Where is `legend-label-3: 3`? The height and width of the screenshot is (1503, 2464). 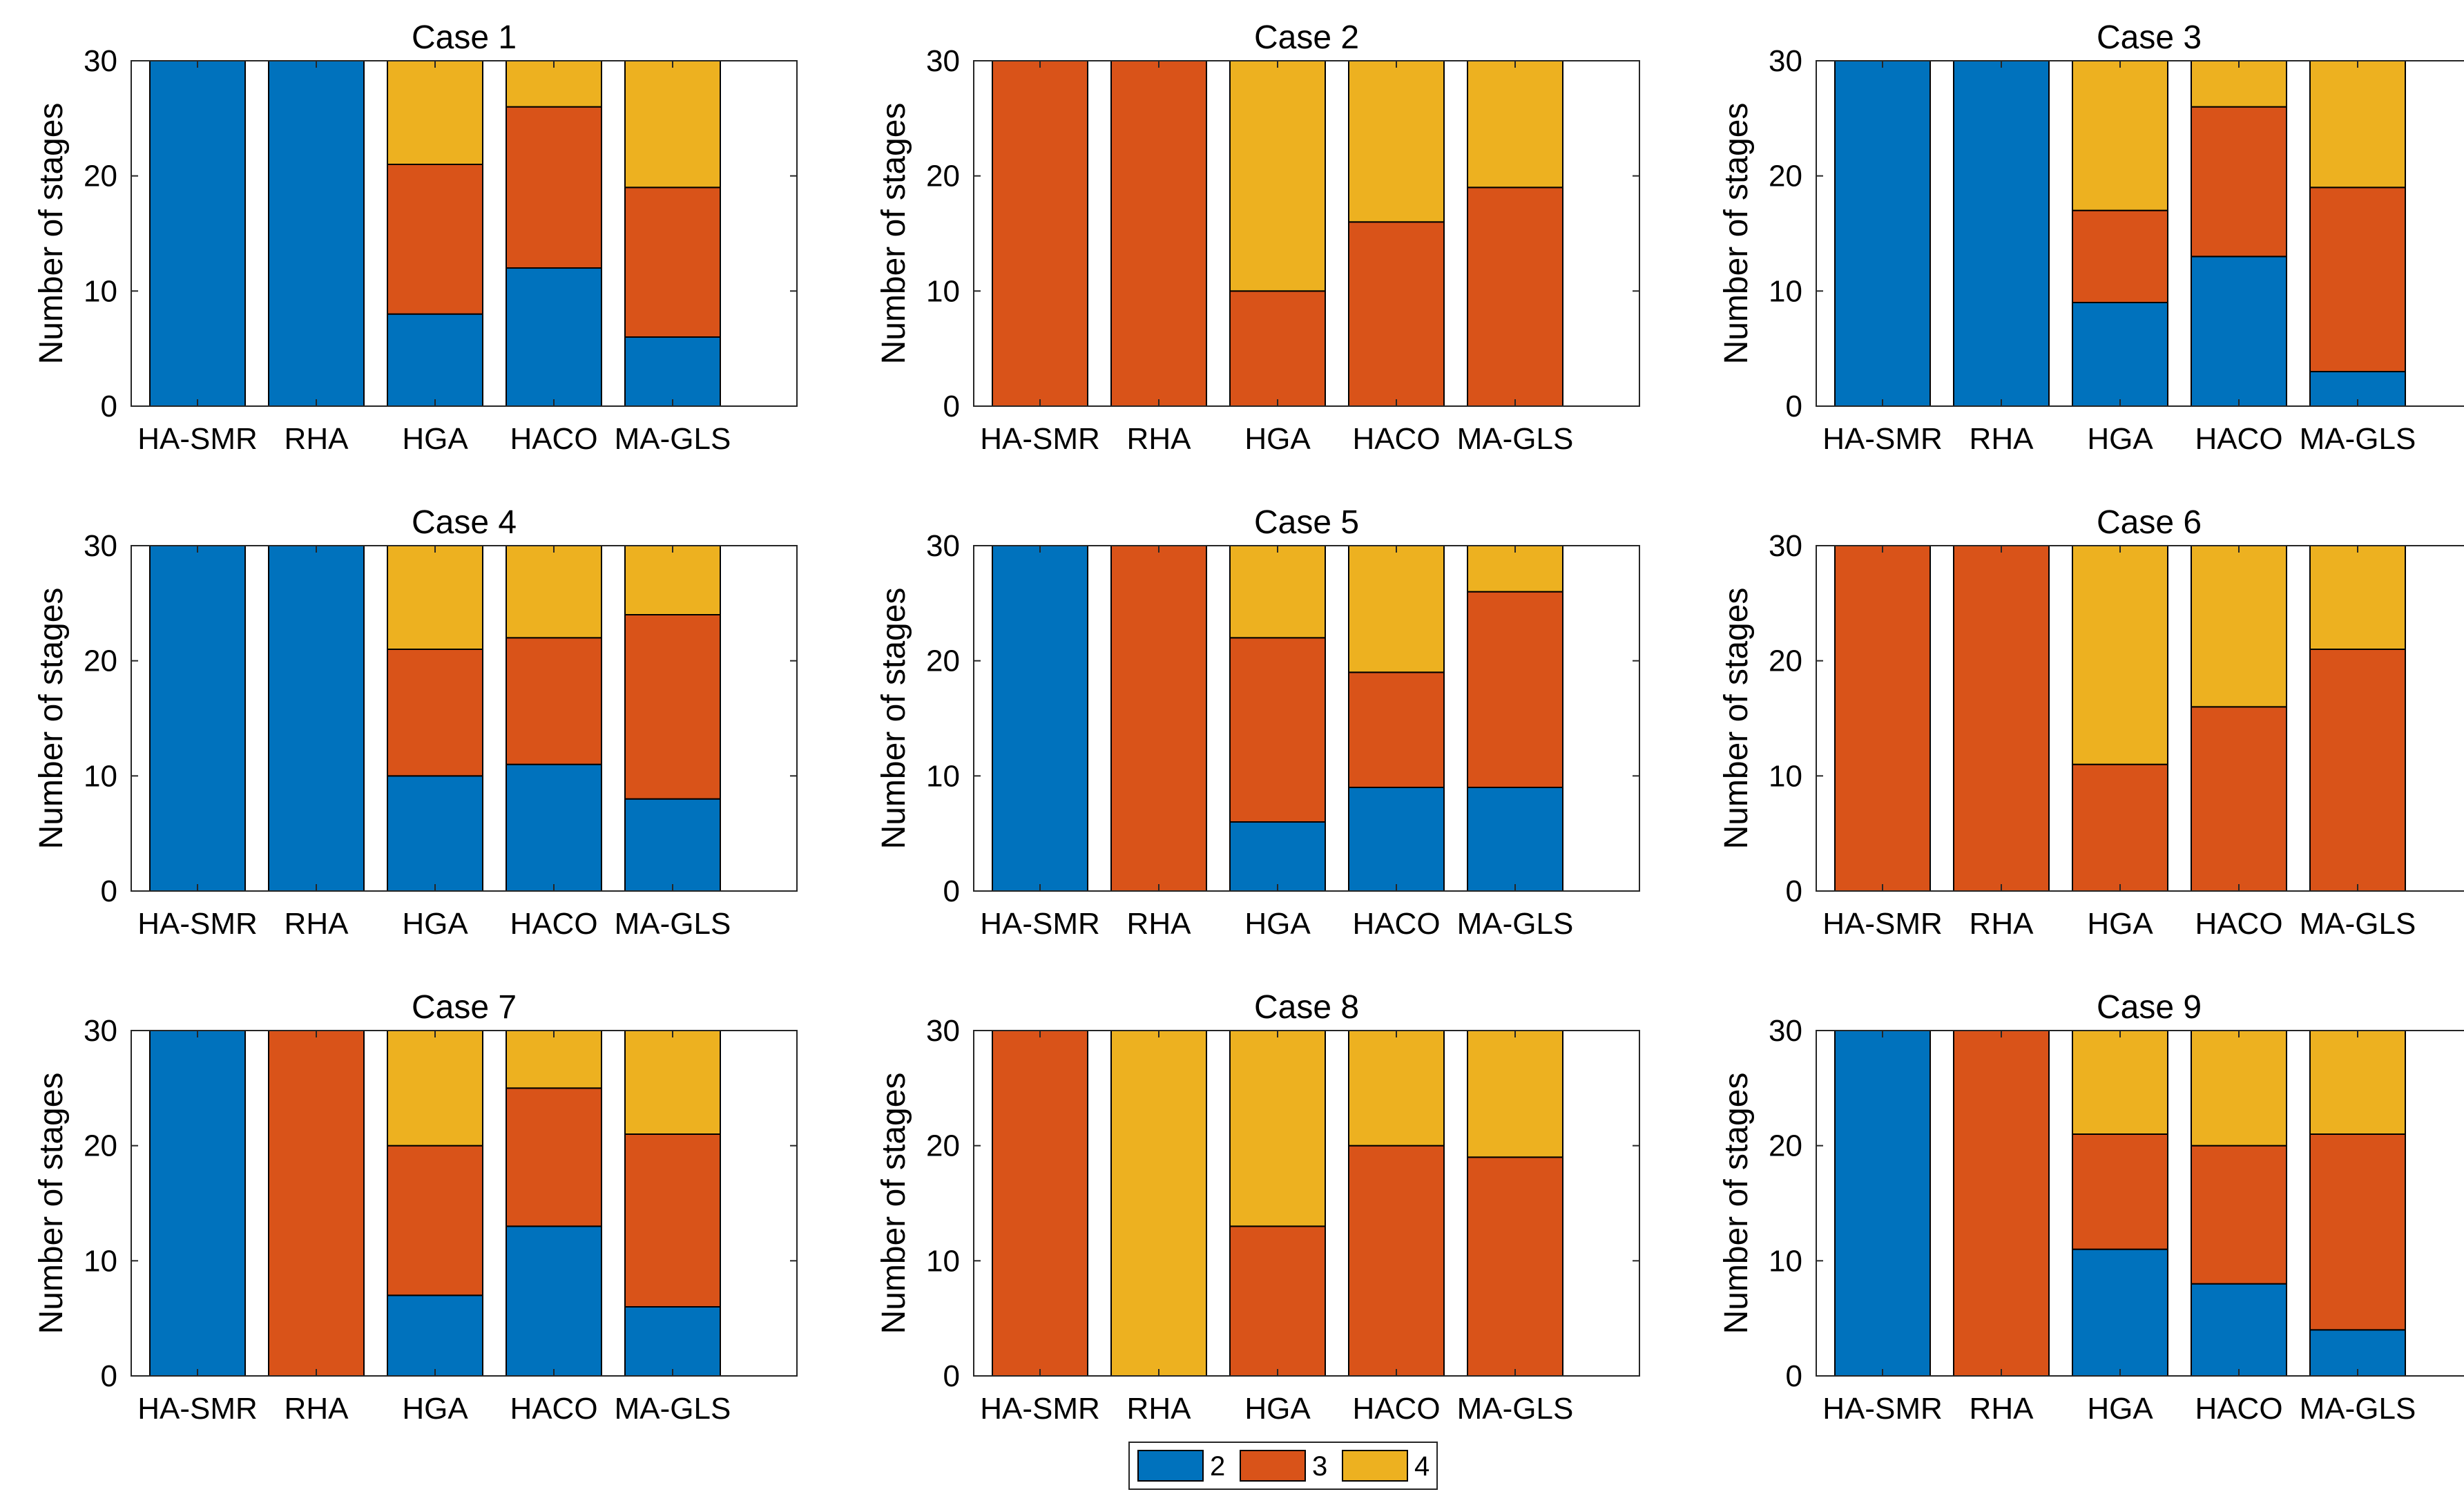
legend-label-3: 3 is located at coordinates (1319, 1466).